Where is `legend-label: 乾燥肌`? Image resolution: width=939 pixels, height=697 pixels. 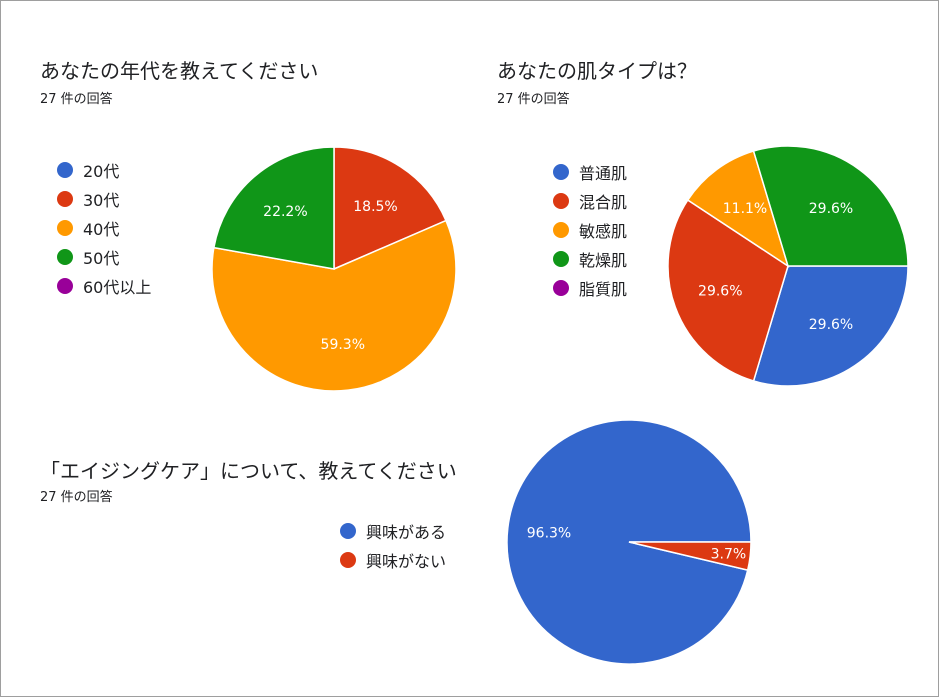
legend-label: 乾燥肌 is located at coordinates (603, 260).